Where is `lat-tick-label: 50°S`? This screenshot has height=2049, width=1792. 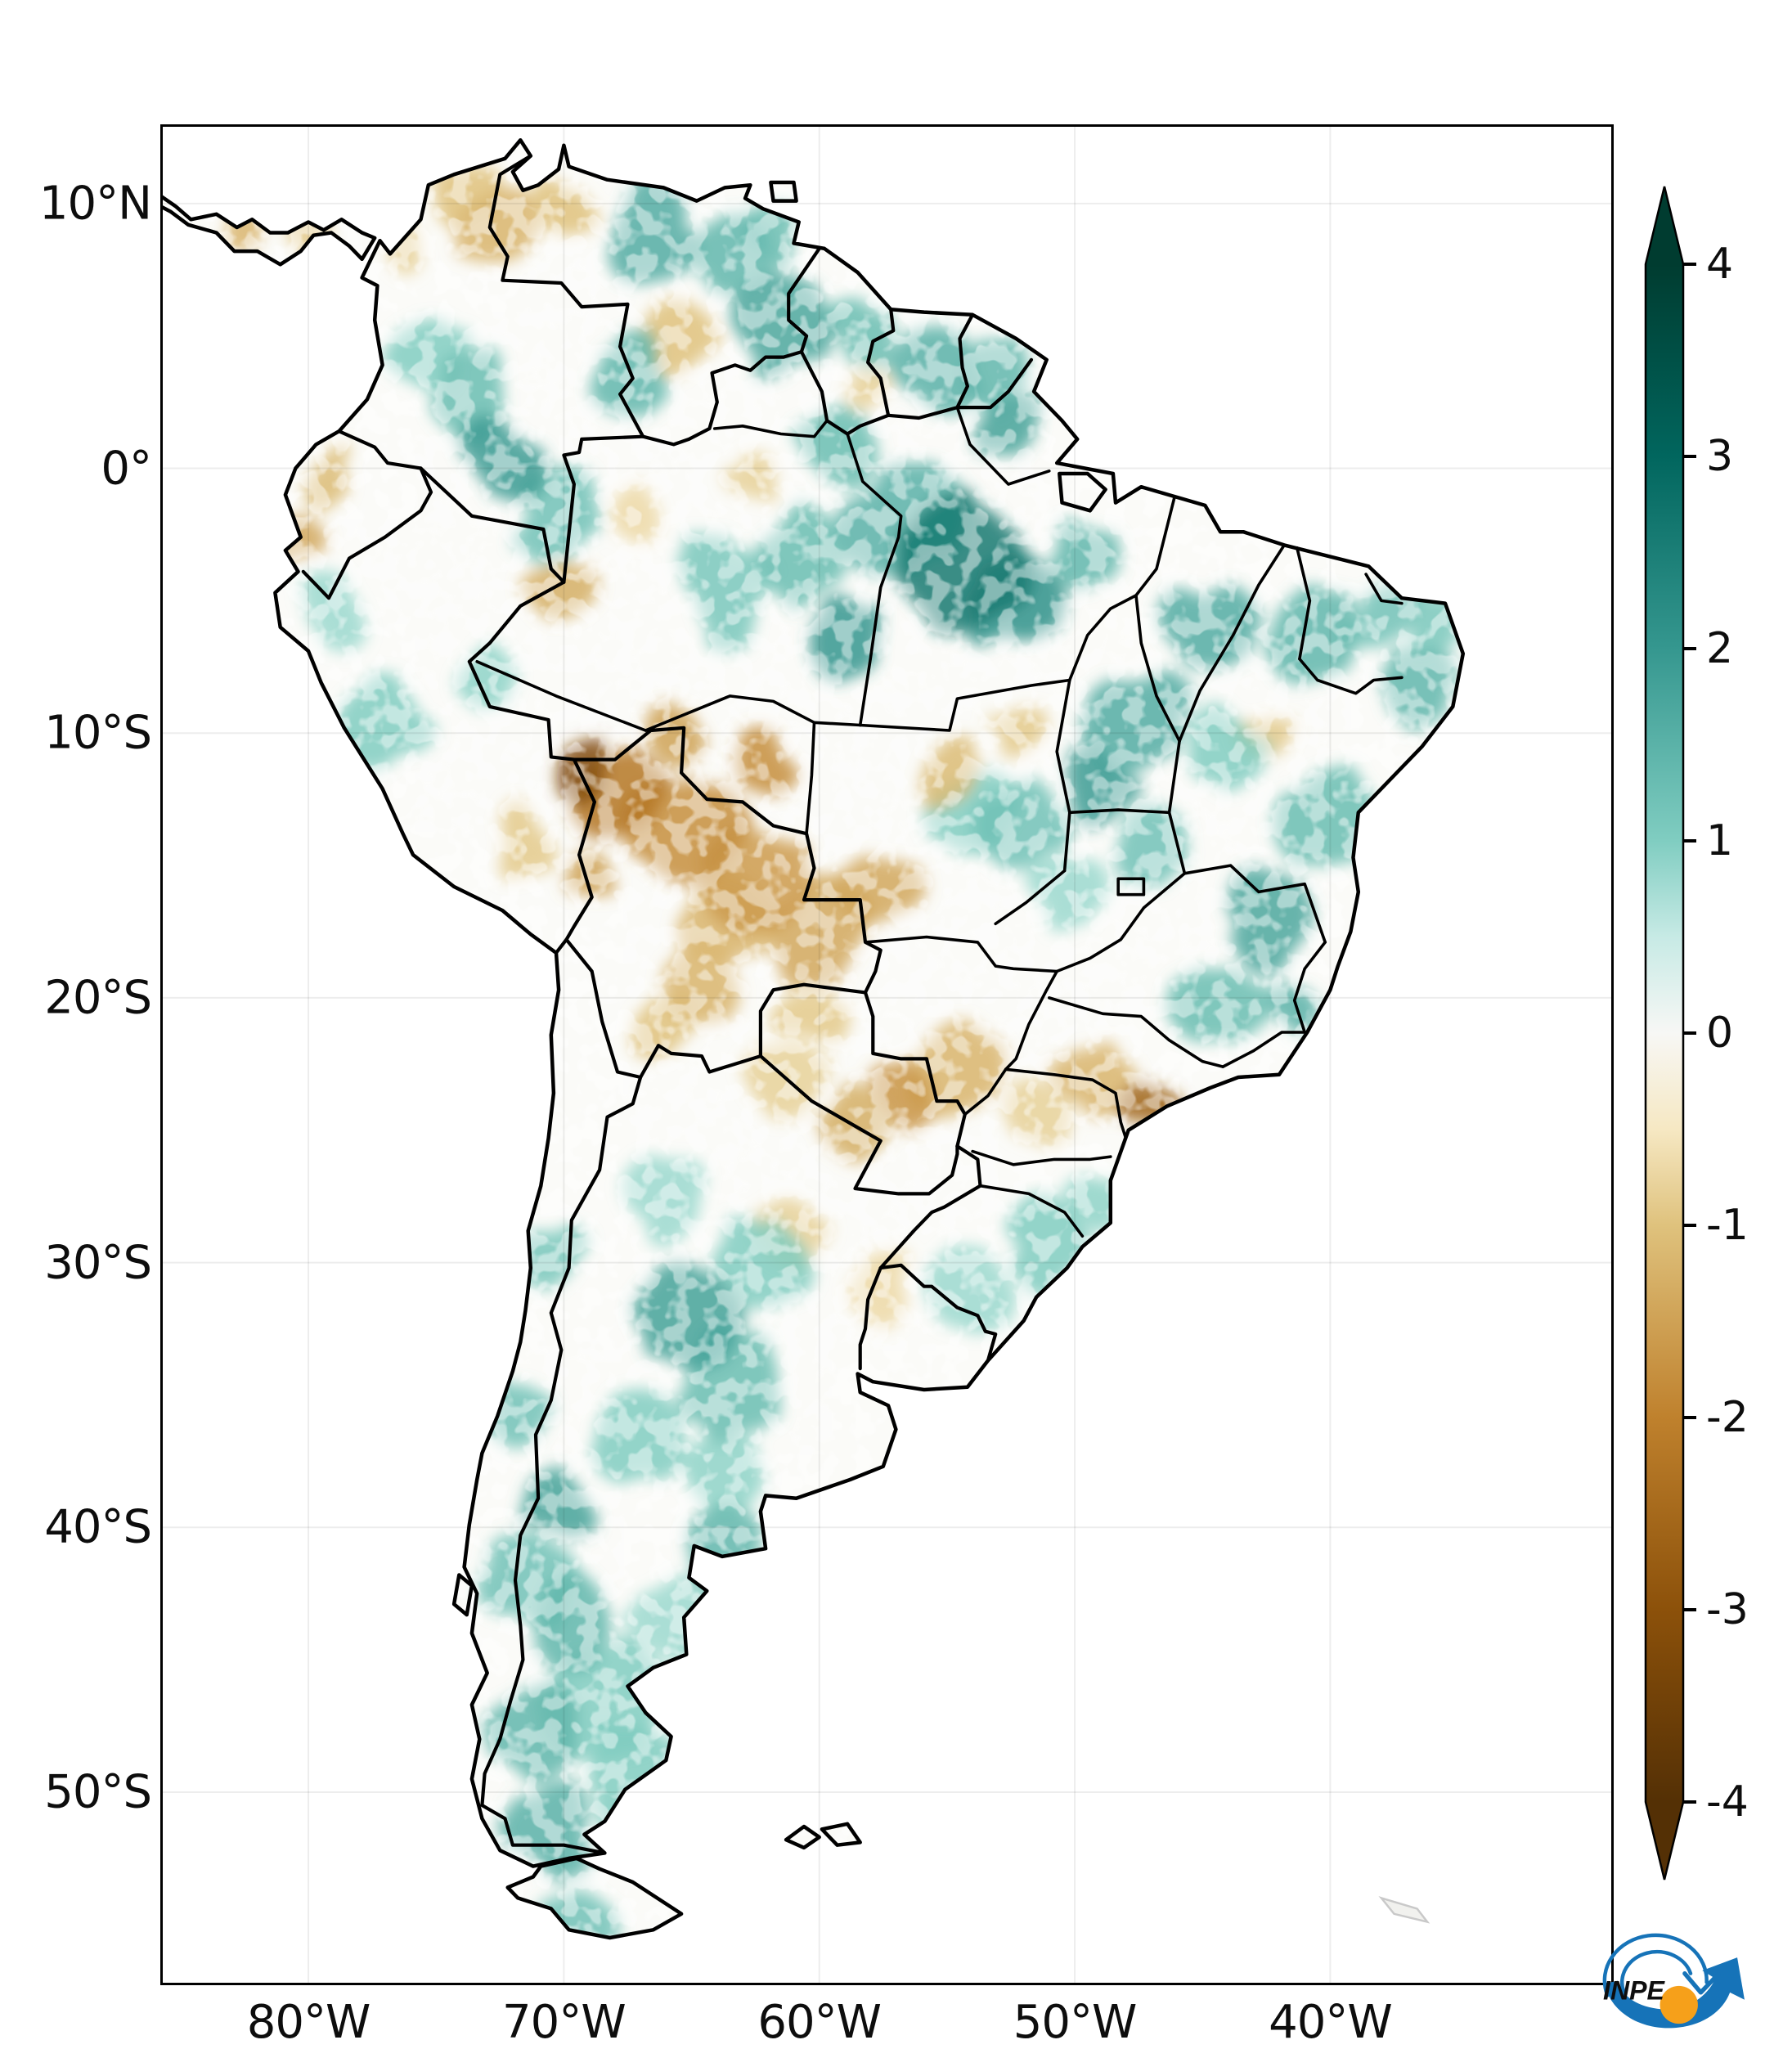 lat-tick-label: 50°S is located at coordinates (98, 1792).